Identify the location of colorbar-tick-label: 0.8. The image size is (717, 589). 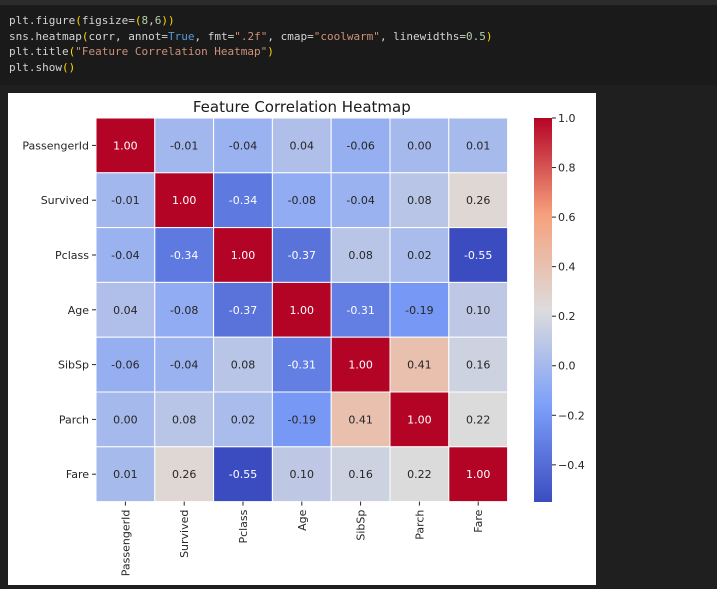
(567, 168).